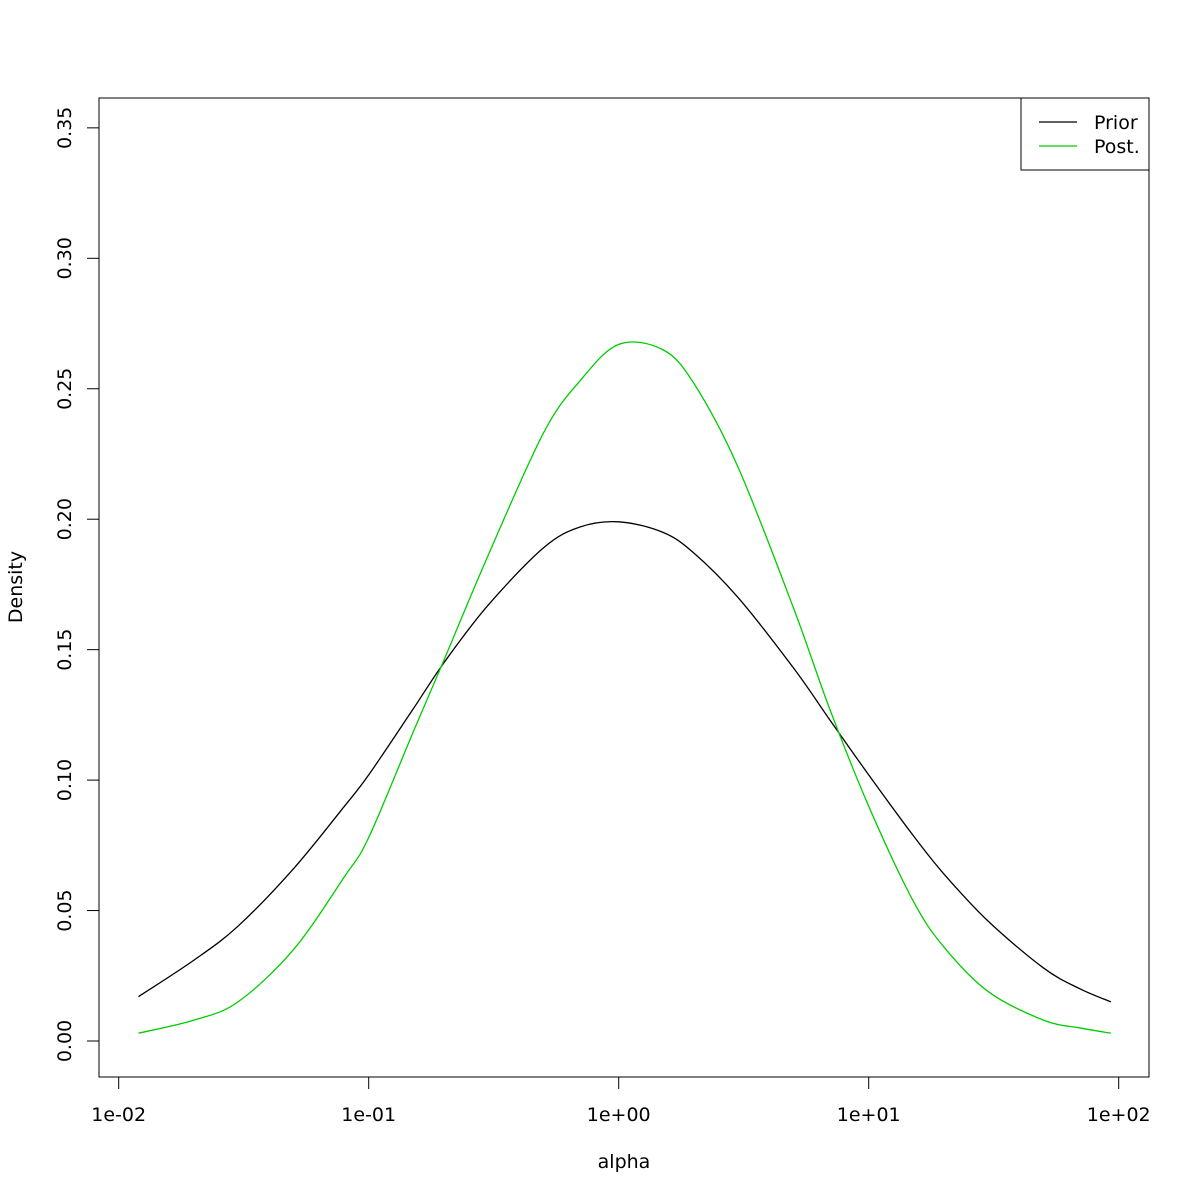 The image size is (1200, 1204). I want to click on y-tick-label: 0.30, so click(65, 258).